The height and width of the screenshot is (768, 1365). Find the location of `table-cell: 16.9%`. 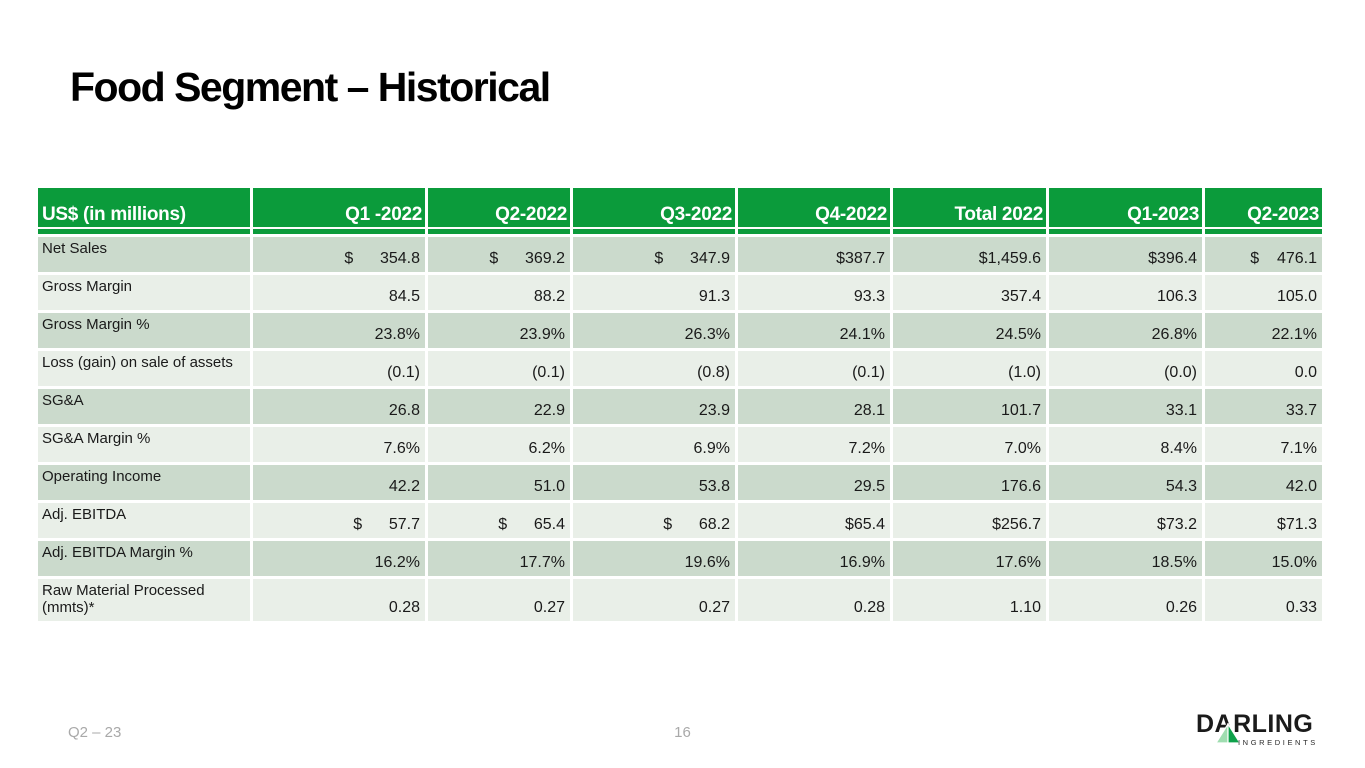

table-cell: 16.9% is located at coordinates (814, 558).